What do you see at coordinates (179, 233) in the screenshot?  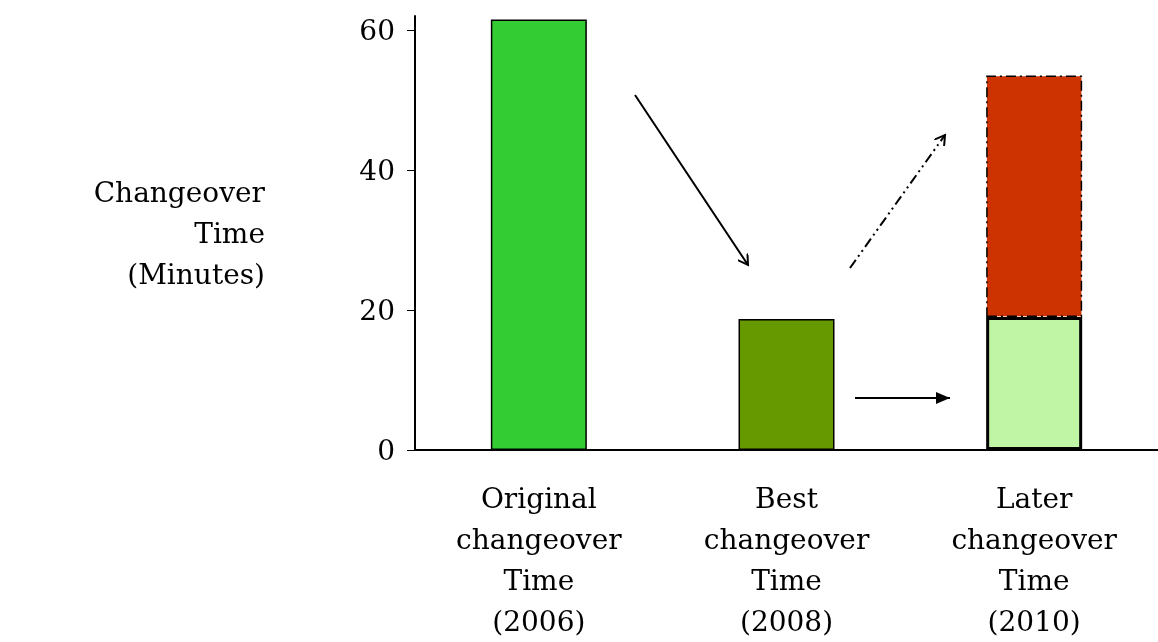 I see `y-axis-title: Changeover Time (Minutes)` at bounding box center [179, 233].